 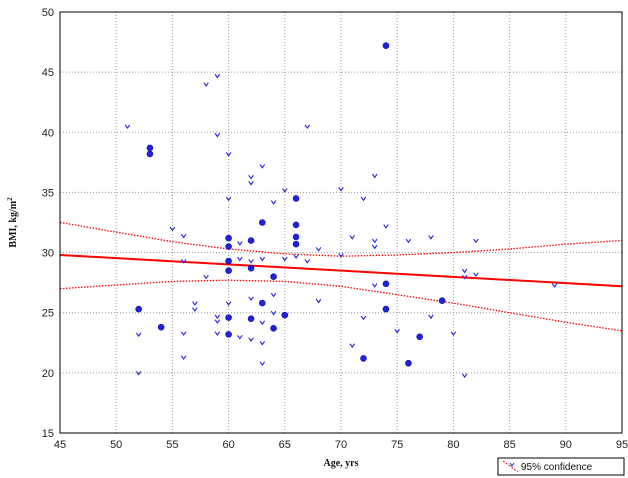 What do you see at coordinates (48, 13) in the screenshot?
I see `y-tick-label: 50` at bounding box center [48, 13].